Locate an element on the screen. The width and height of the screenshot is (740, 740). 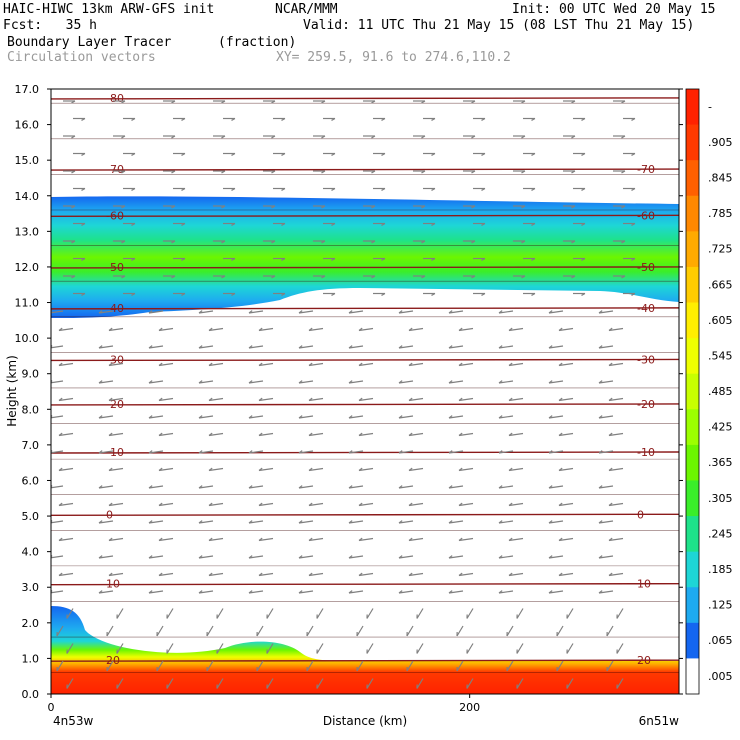
upper-tracer-layer is located at coordinates (365, 257).